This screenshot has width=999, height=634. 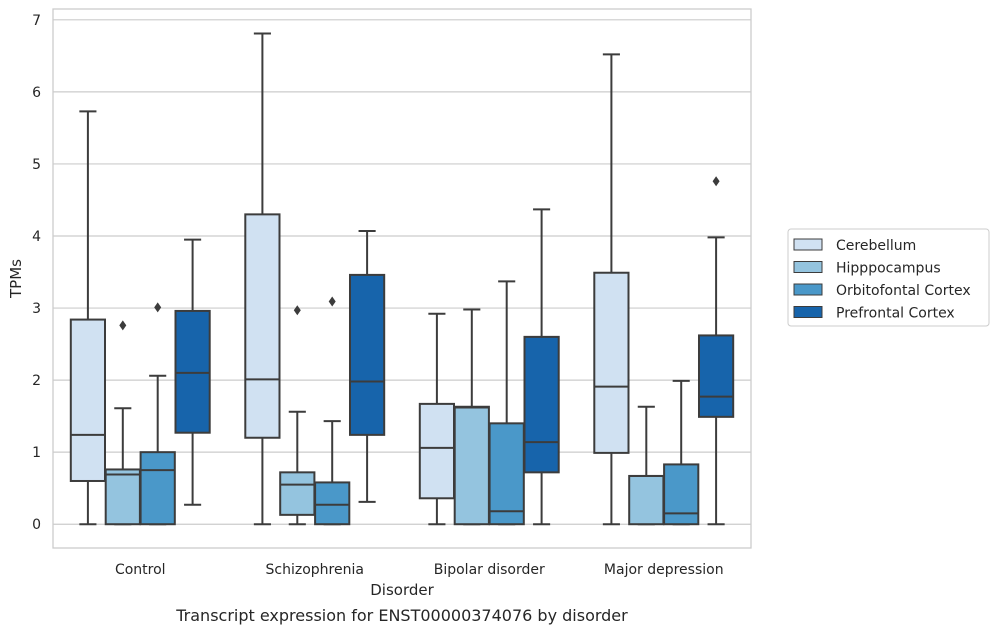 What do you see at coordinates (315, 570) in the screenshot?
I see `x-tick-label: Schizophrenia` at bounding box center [315, 570].